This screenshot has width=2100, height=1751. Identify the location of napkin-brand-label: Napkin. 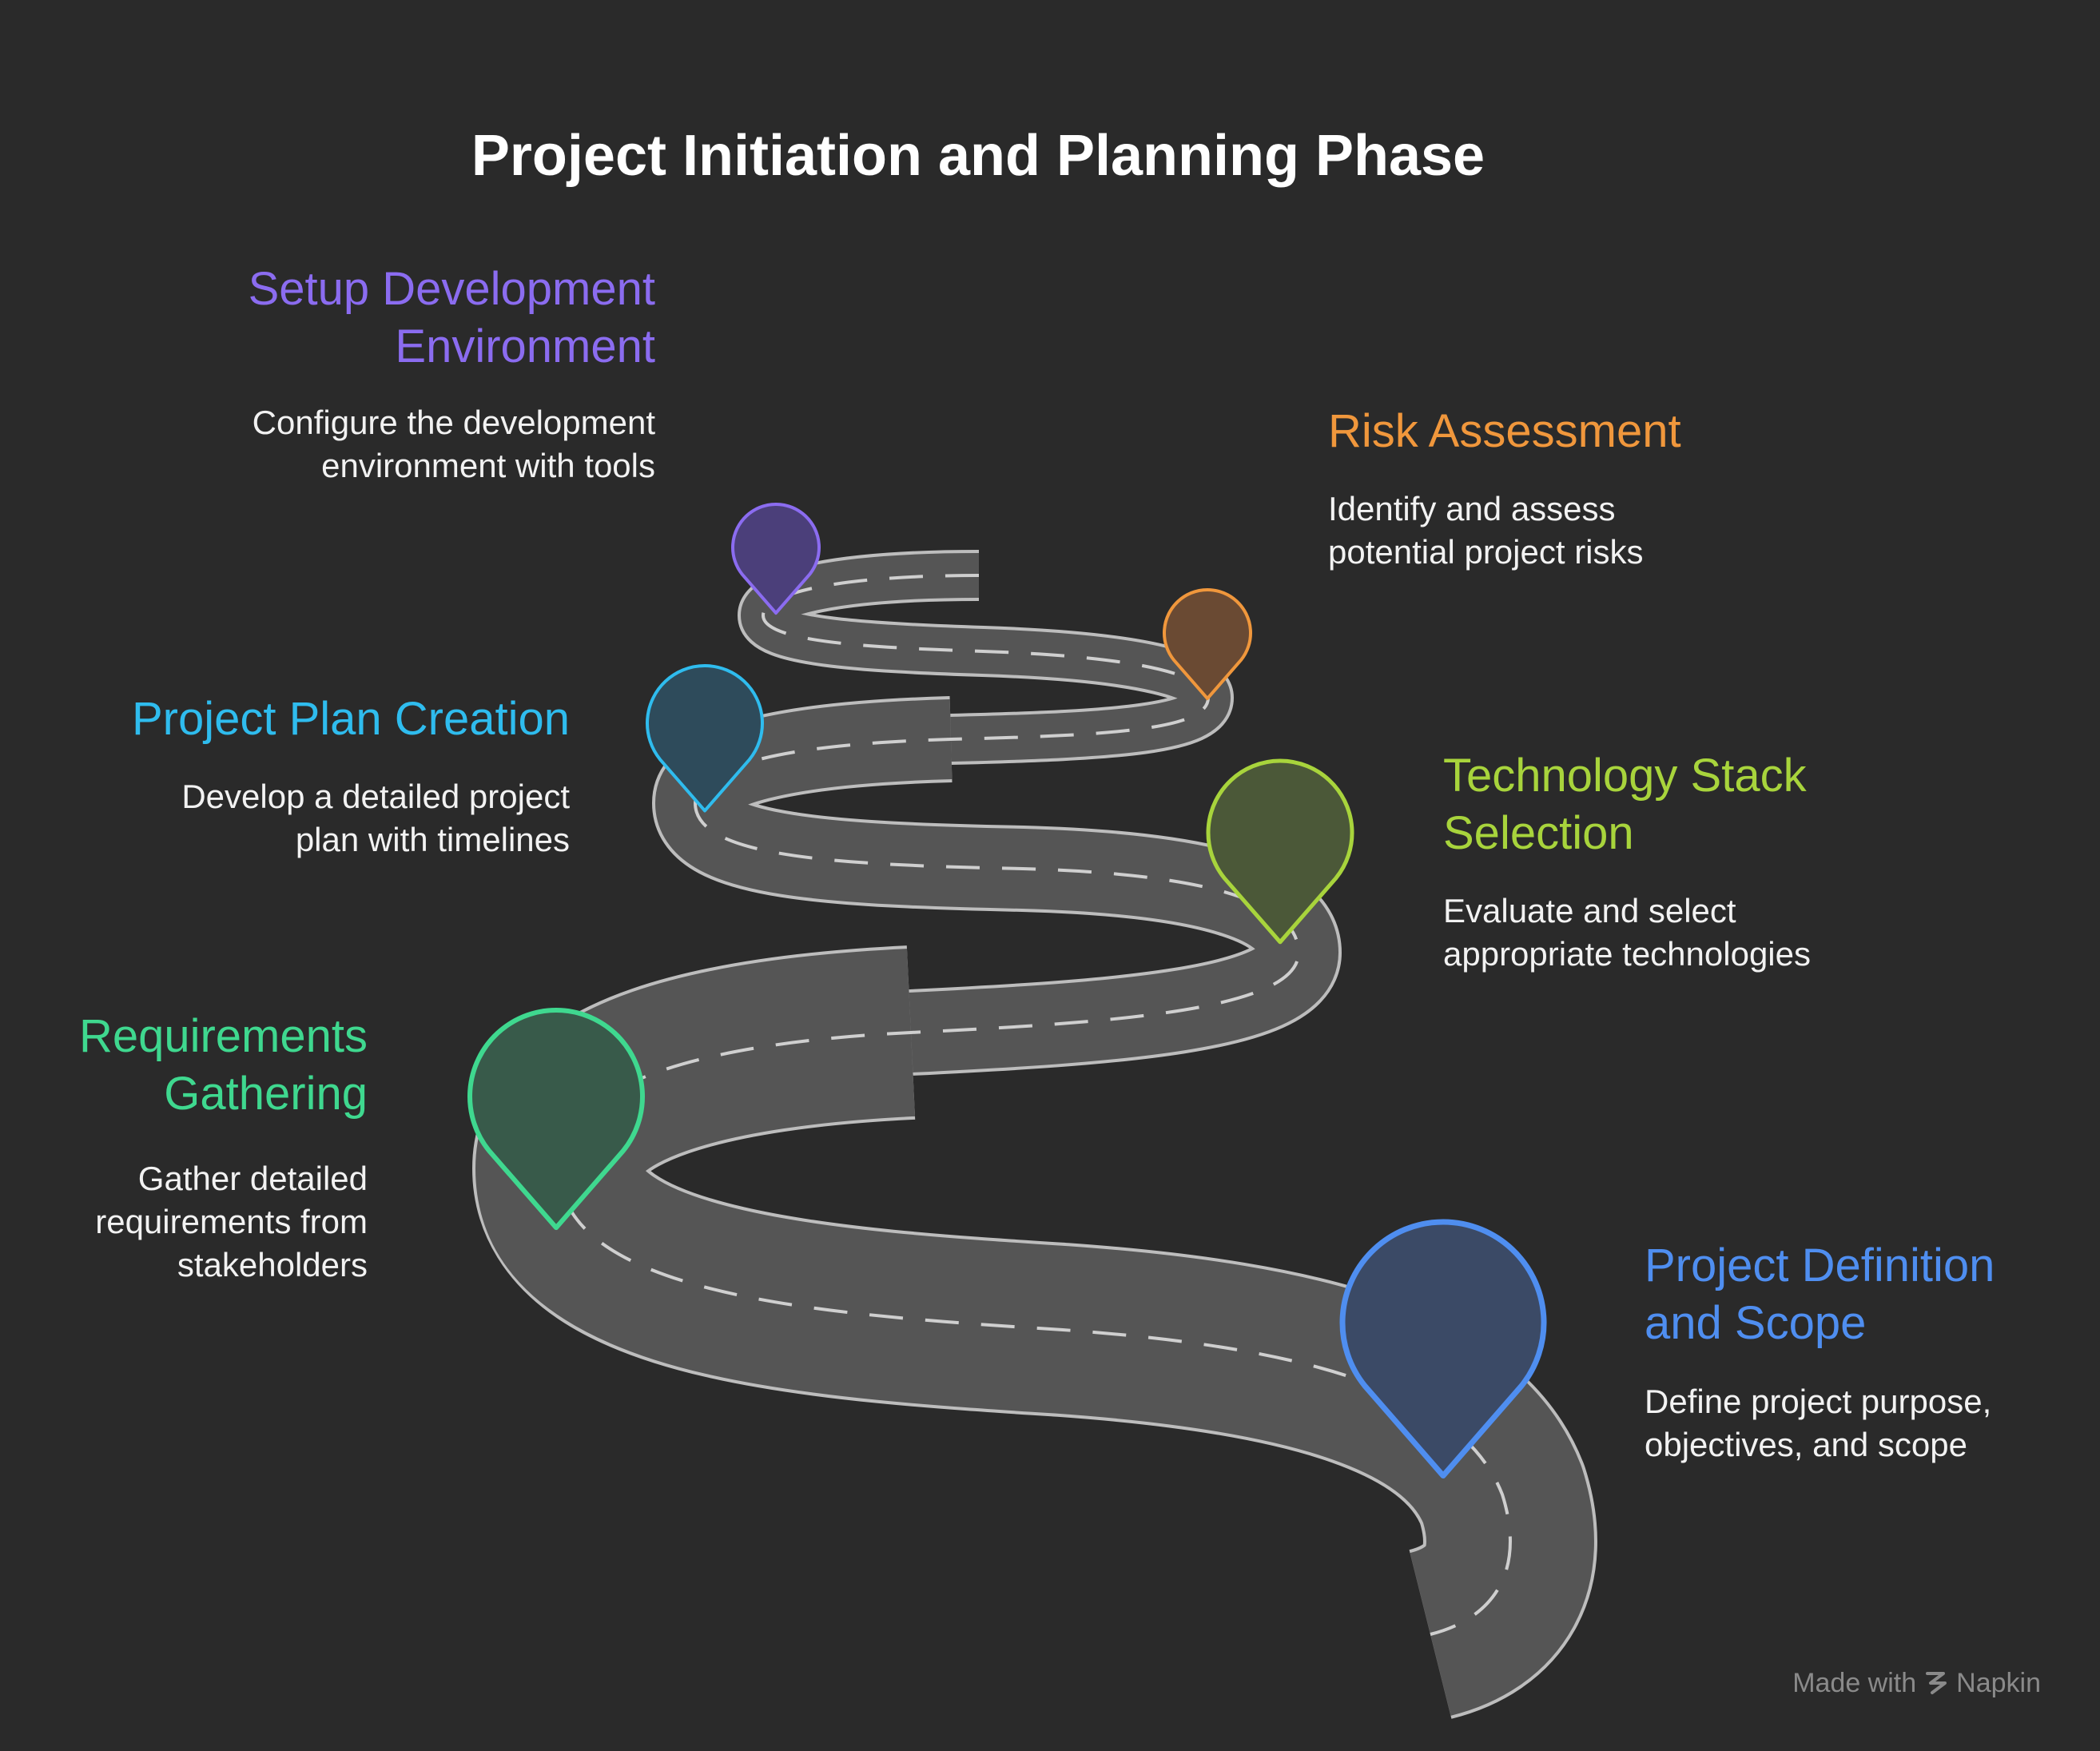
(1998, 1683).